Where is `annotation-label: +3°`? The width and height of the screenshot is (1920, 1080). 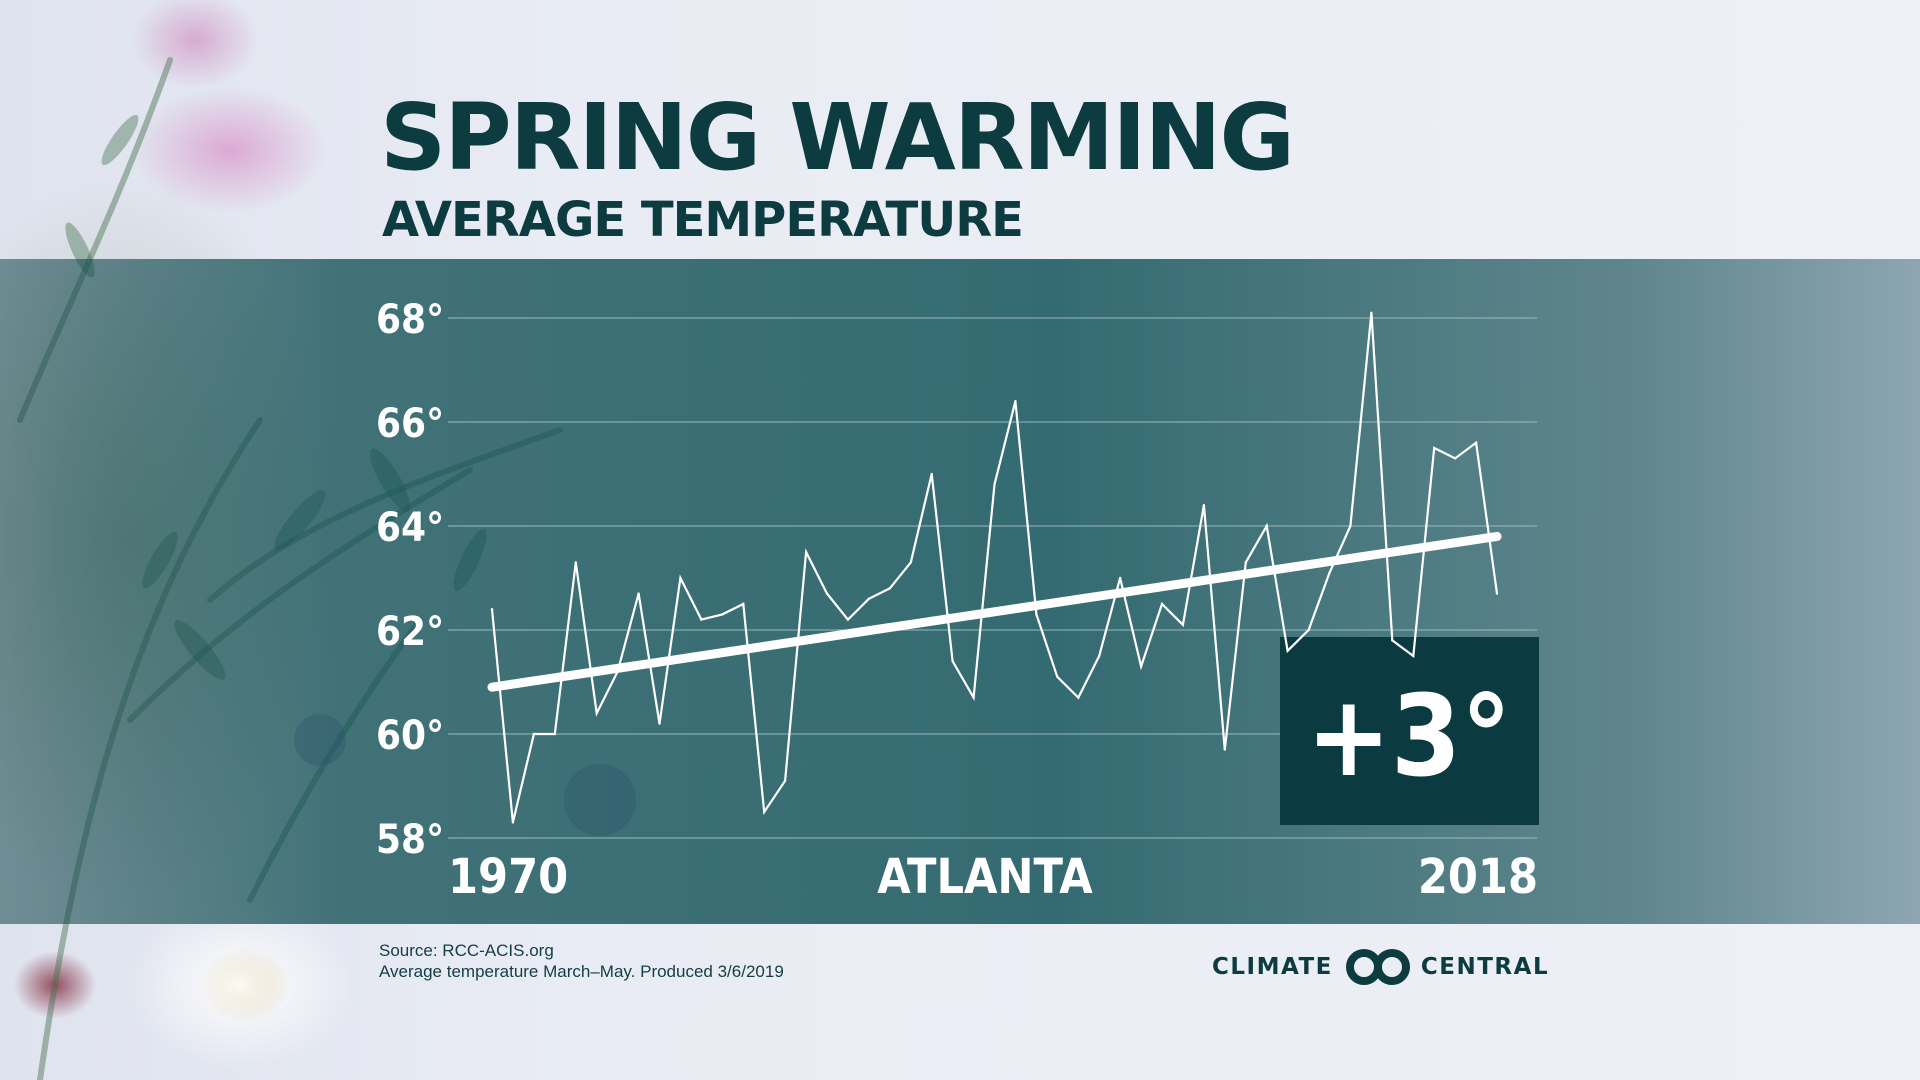 annotation-label: +3° is located at coordinates (1409, 737).